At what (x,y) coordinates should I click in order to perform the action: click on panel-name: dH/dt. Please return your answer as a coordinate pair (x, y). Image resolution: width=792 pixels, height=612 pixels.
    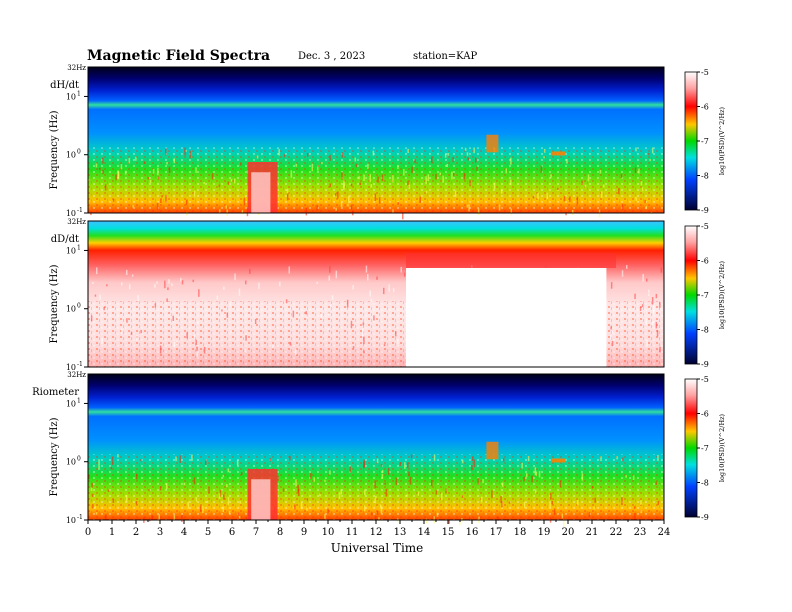
    Looking at the image, I should click on (64, 85).